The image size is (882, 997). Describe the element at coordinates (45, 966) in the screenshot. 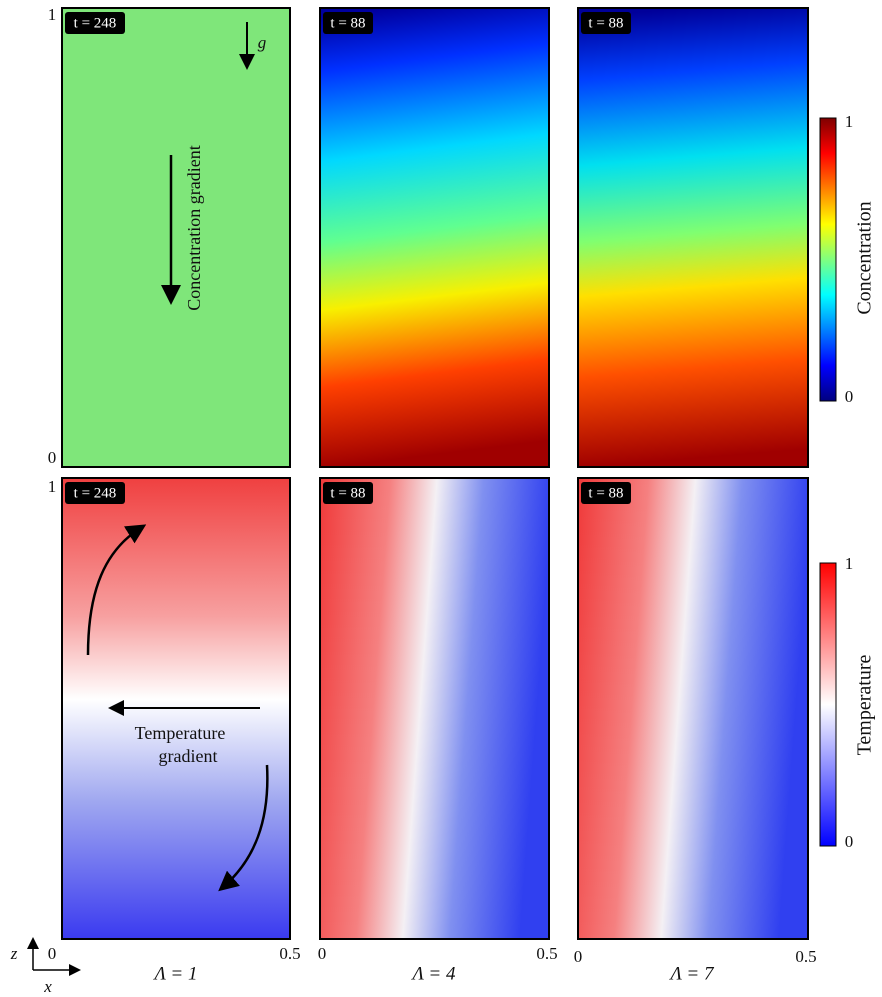

I see `axes-indicator: z x` at that location.